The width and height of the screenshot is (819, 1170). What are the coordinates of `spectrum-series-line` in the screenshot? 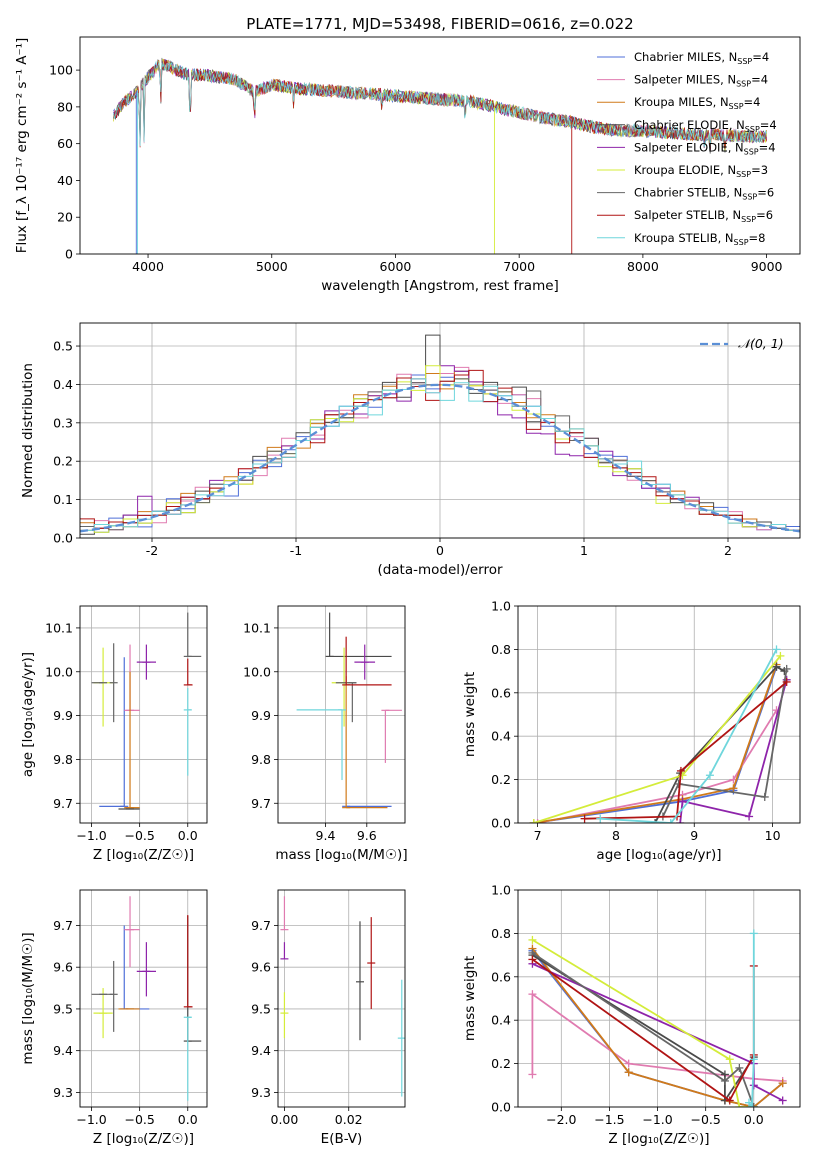 It's located at (440, 104).